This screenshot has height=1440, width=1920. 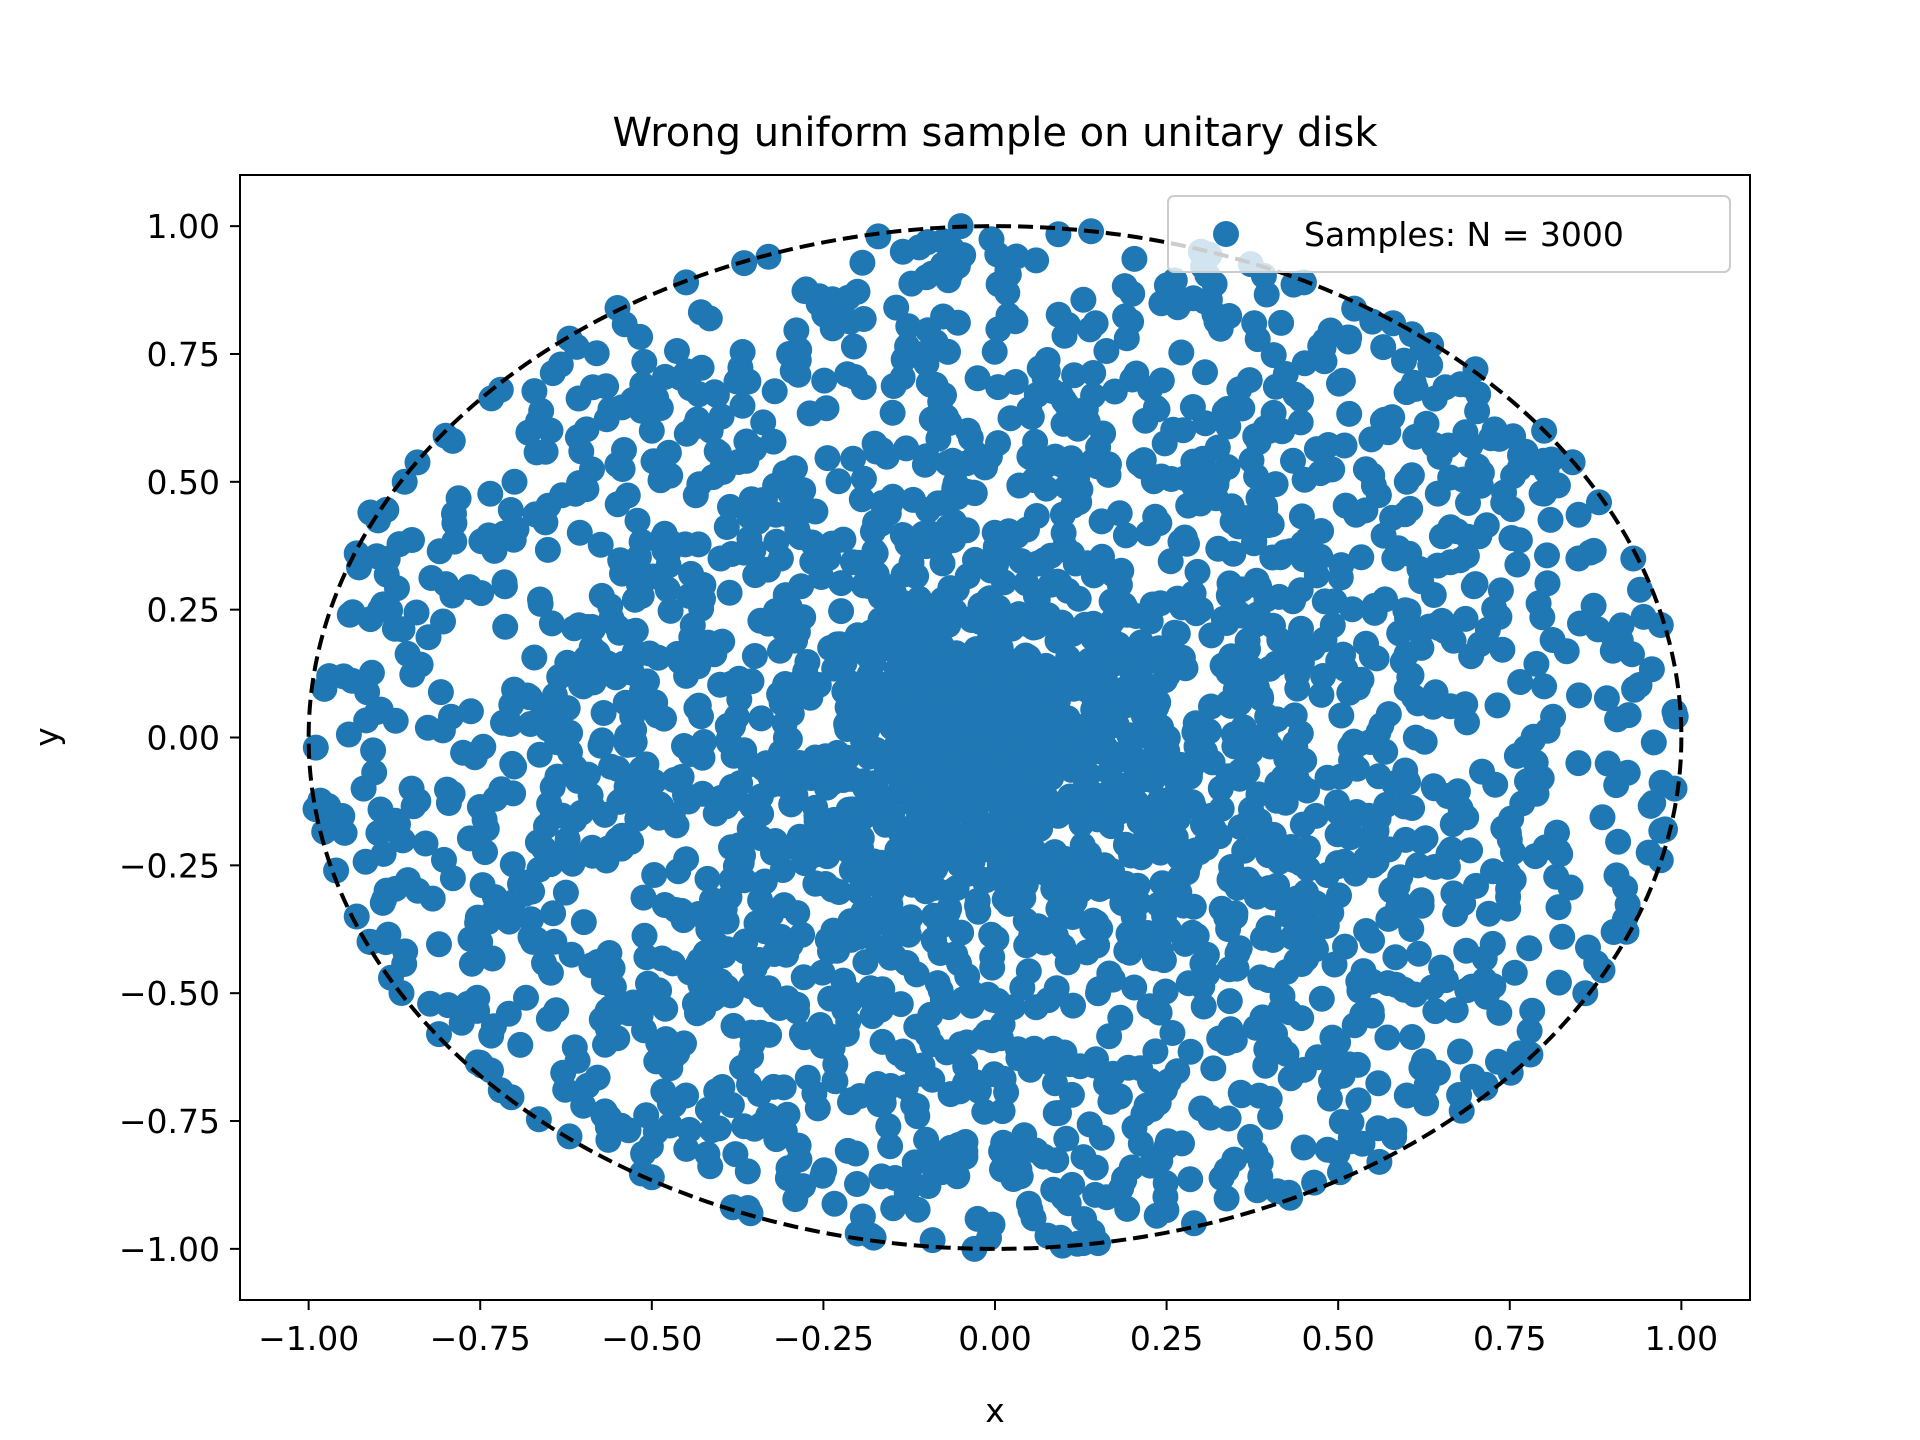 I want to click on x-tick-label: 0.75, so click(x=1509, y=1338).